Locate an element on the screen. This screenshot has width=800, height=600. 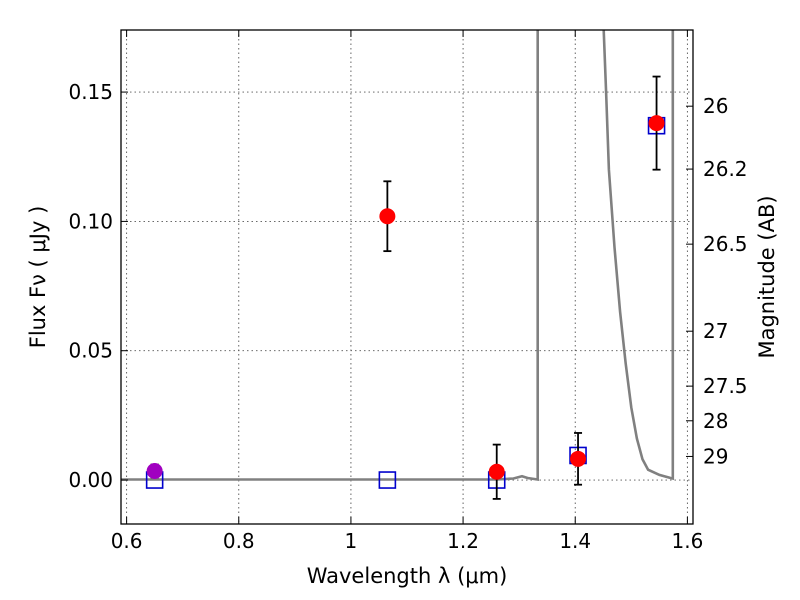
mag-tick-label: 26.5 is located at coordinates (725, 244).